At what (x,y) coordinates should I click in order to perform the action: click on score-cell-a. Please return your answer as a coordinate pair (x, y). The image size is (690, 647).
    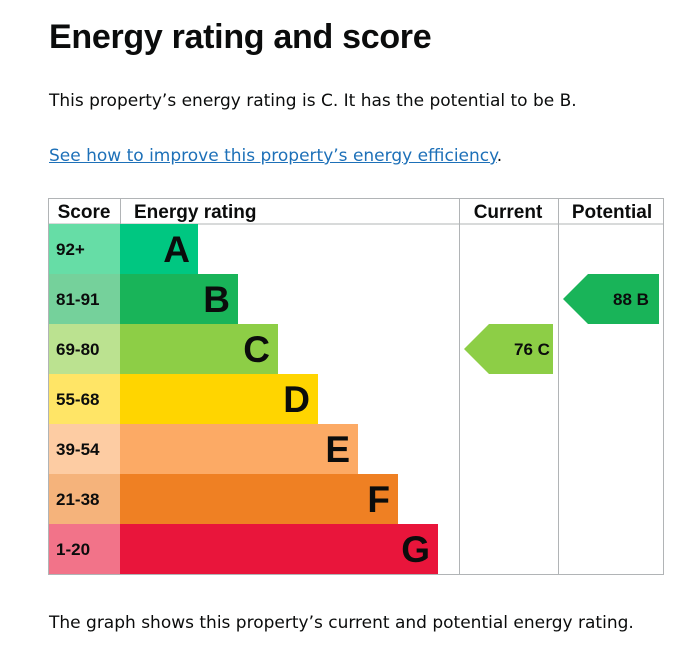
    Looking at the image, I should click on (84, 249).